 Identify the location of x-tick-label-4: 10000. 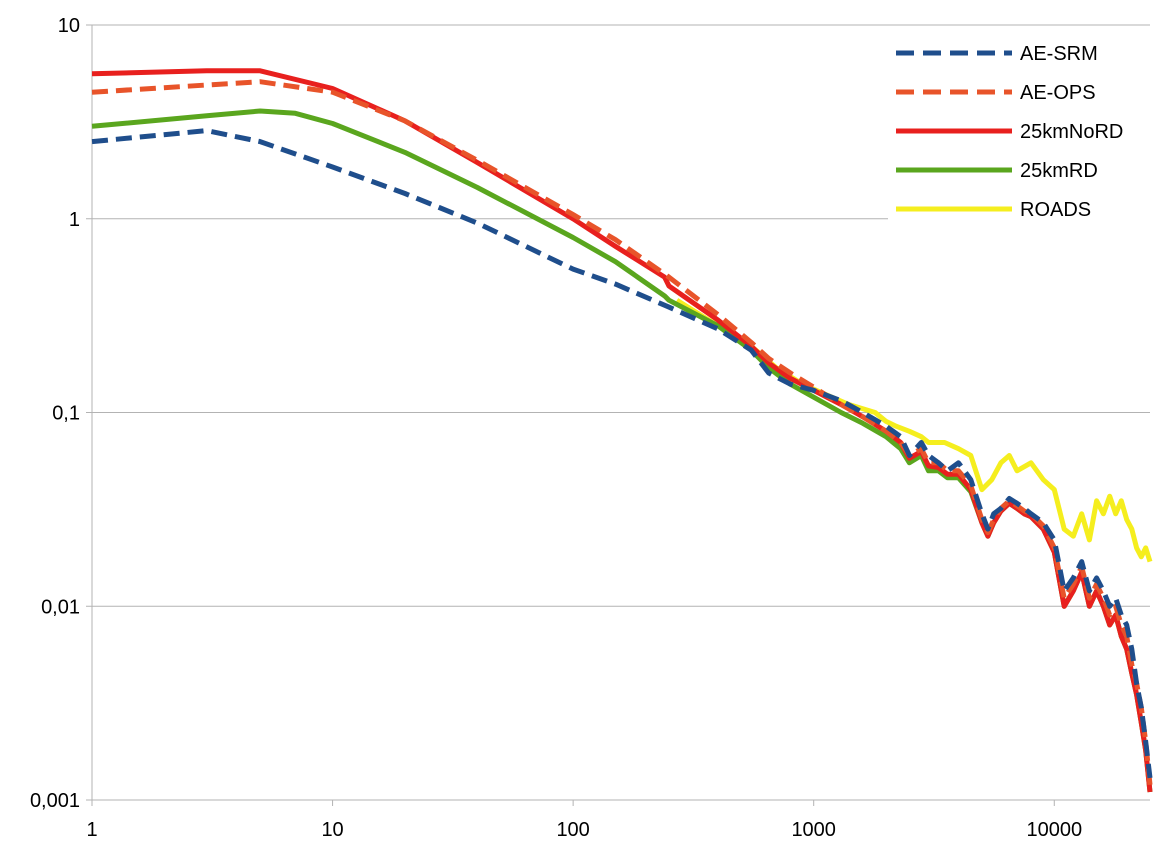
(1054, 830).